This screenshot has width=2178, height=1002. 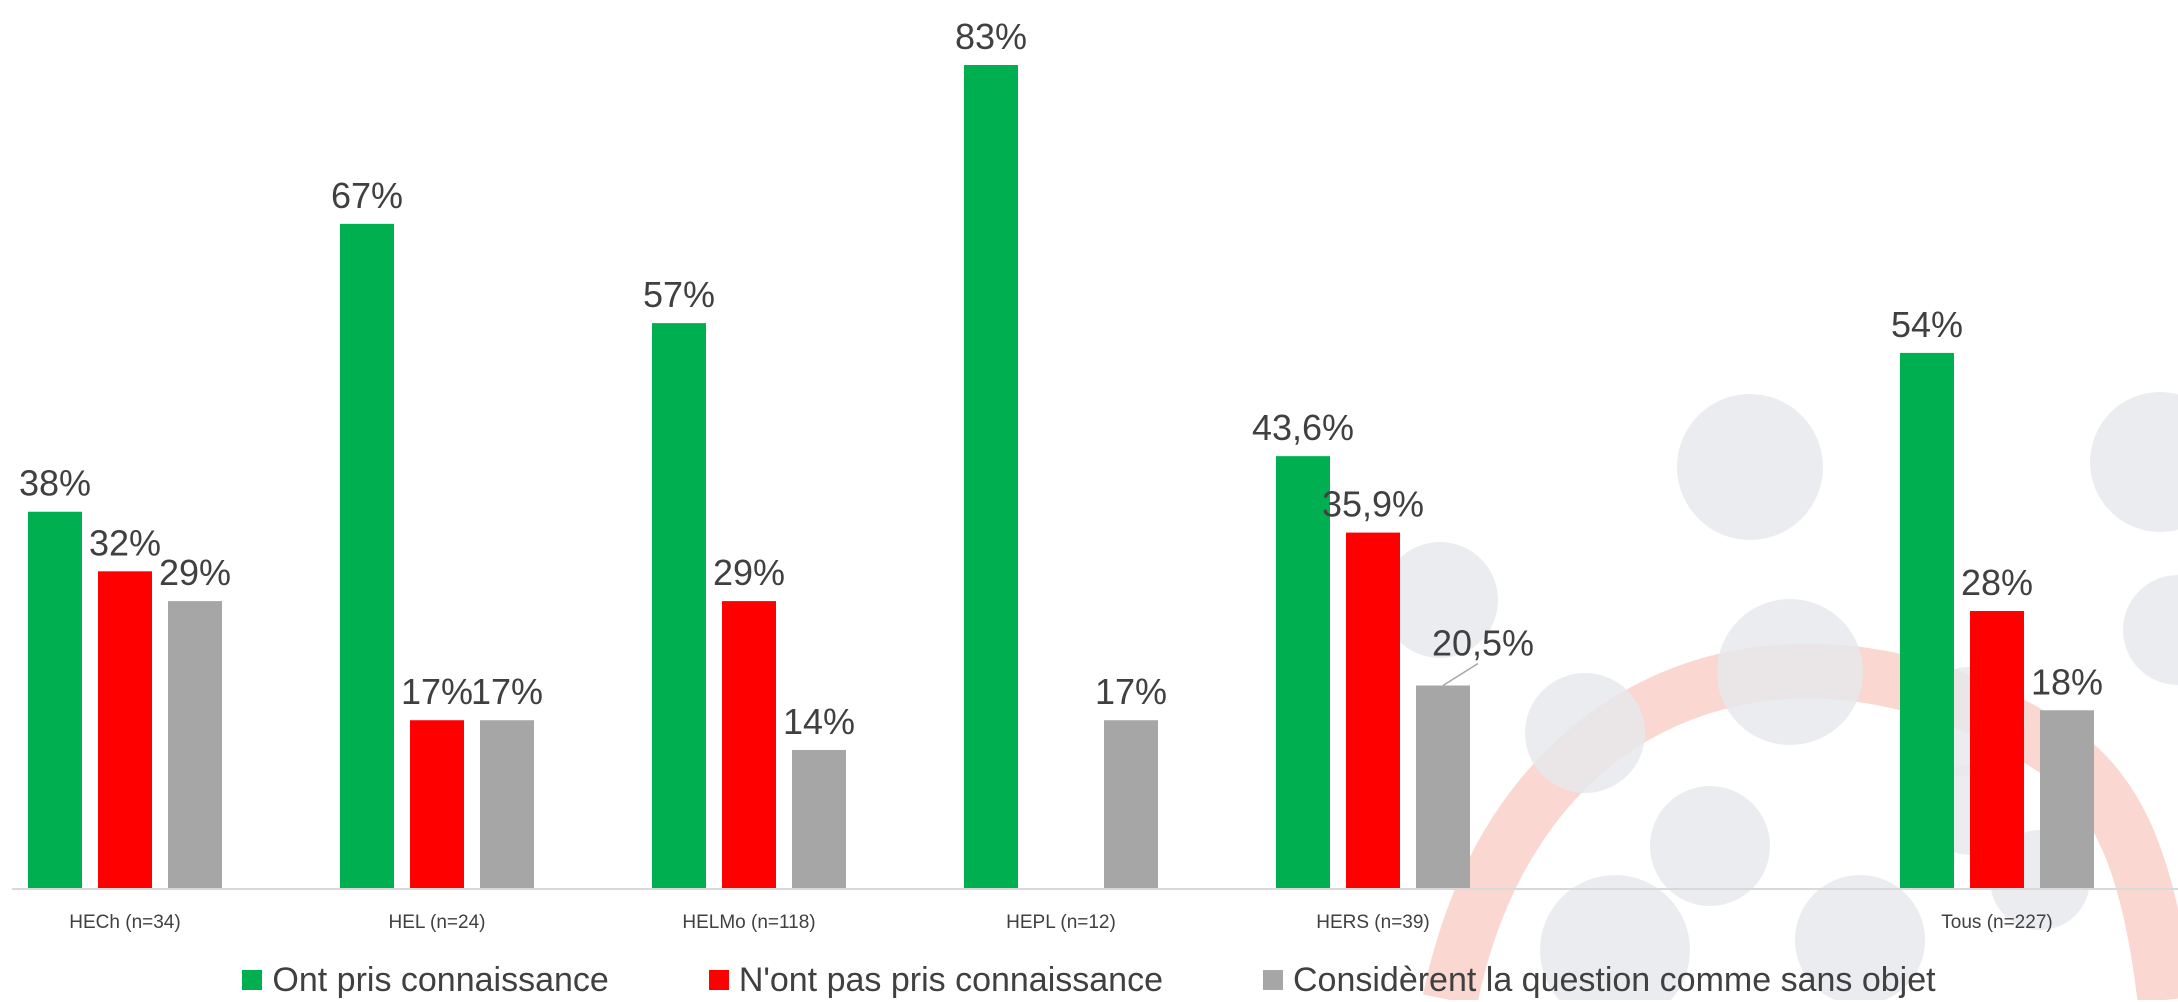 What do you see at coordinates (252, 980) in the screenshot?
I see `legend-swatch-green` at bounding box center [252, 980].